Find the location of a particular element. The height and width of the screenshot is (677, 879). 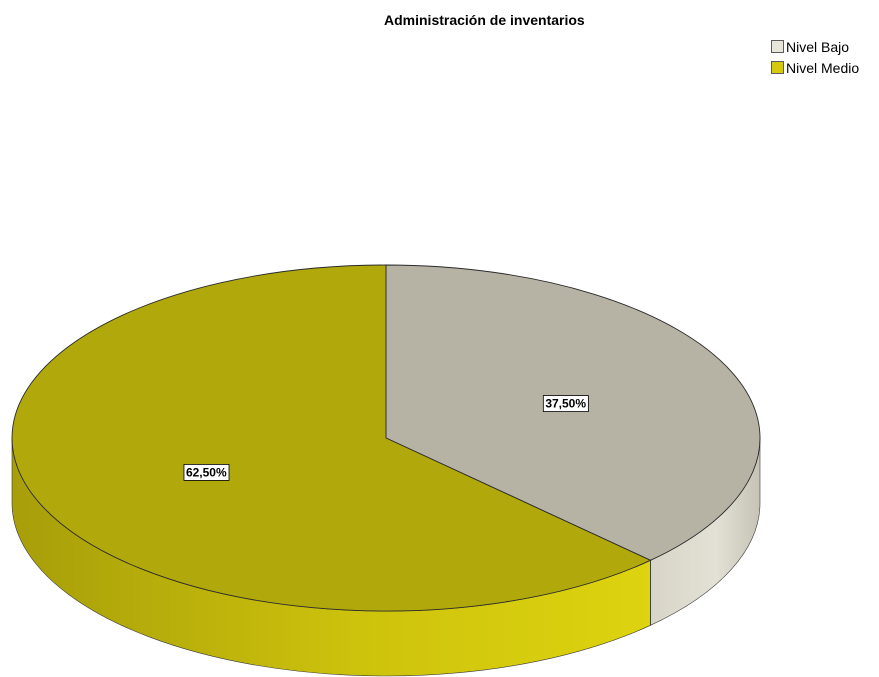

legend-swatch-nivel-bajo is located at coordinates (777, 46).